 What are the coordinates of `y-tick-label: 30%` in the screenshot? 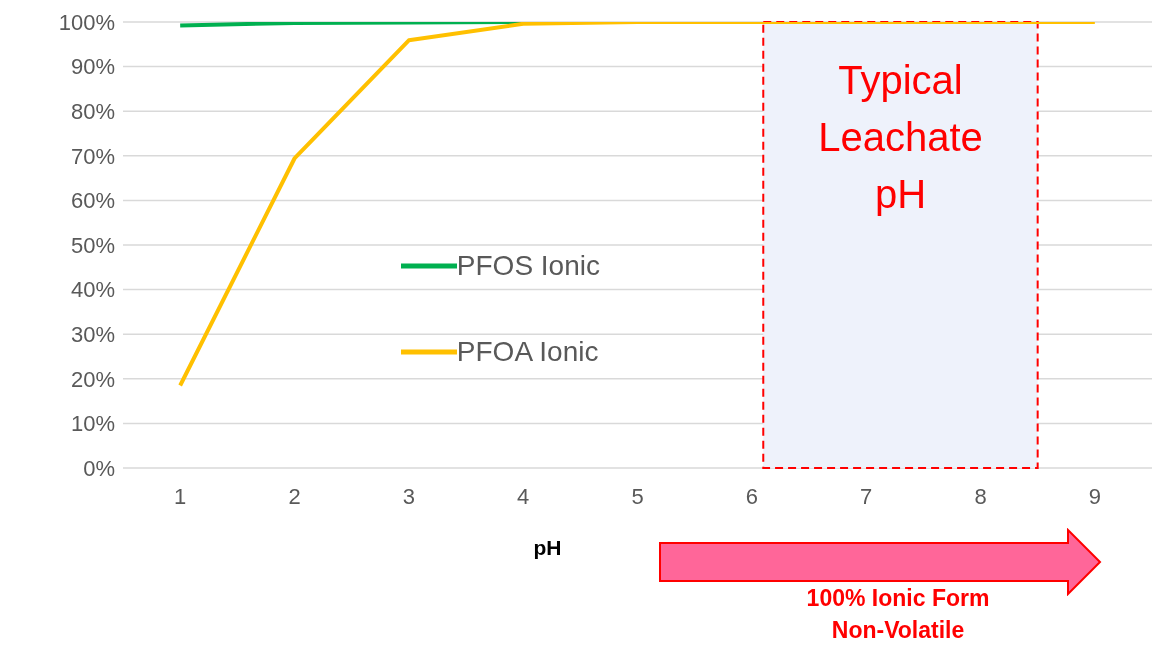 It's located at (92, 335).